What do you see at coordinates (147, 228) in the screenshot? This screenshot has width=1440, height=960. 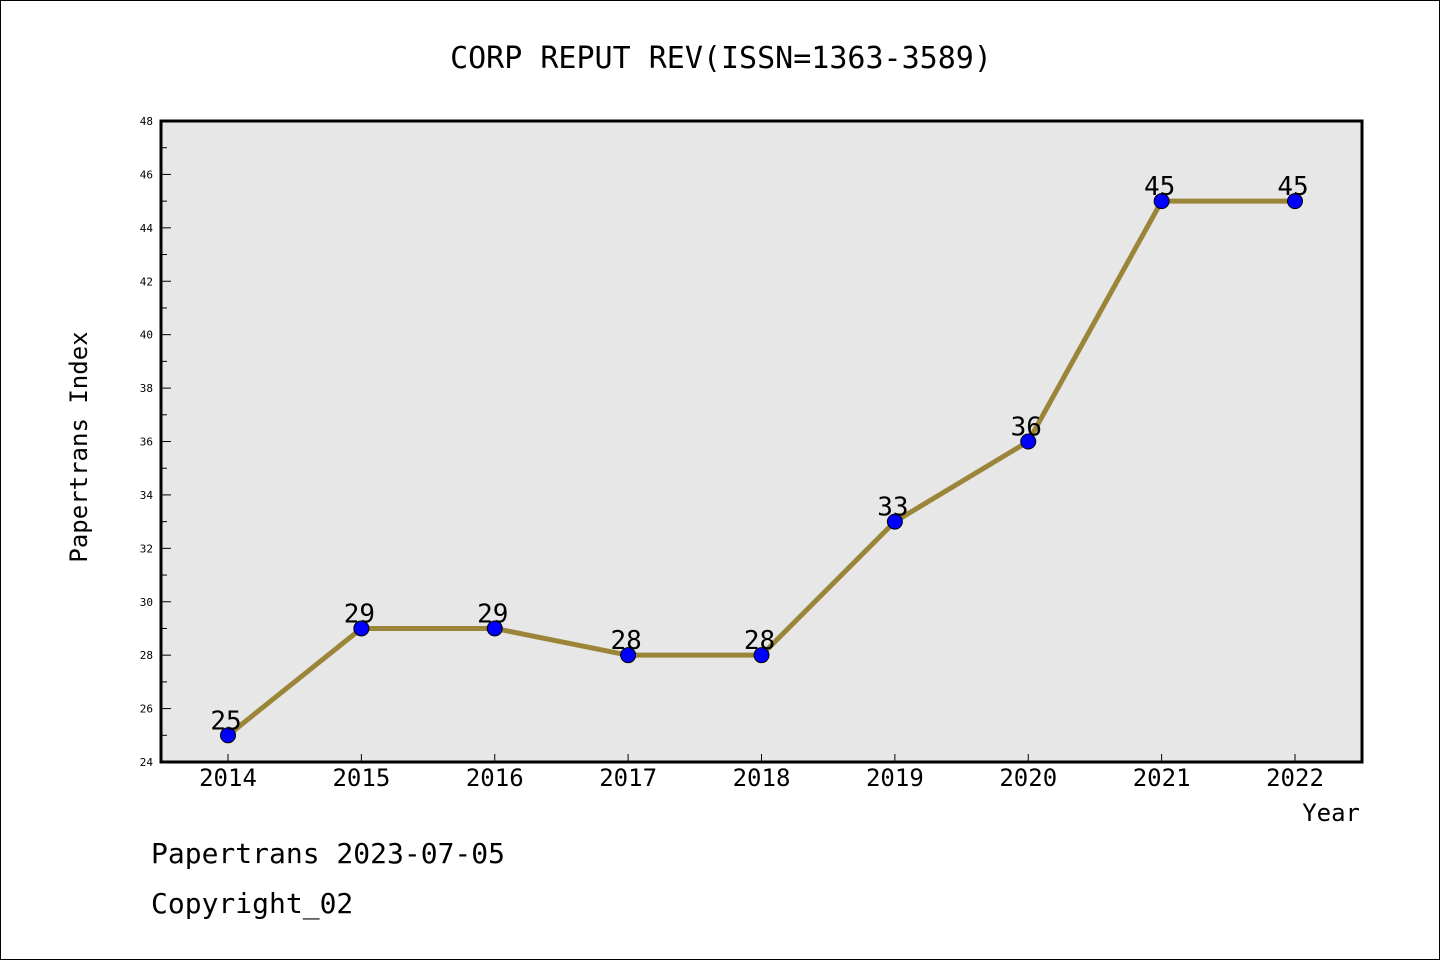 I see `y-tick-label: 44` at bounding box center [147, 228].